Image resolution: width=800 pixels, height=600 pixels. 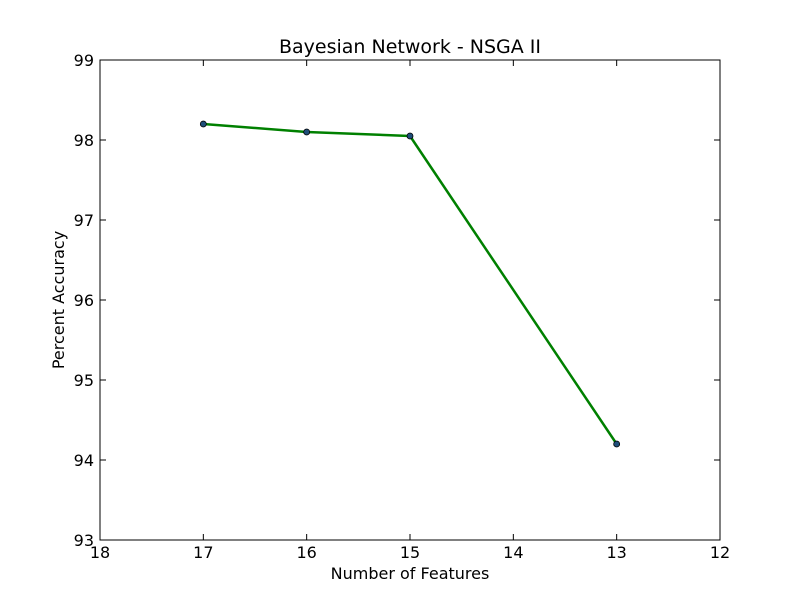 I want to click on x-axis-label: Number of Features, so click(x=410, y=573).